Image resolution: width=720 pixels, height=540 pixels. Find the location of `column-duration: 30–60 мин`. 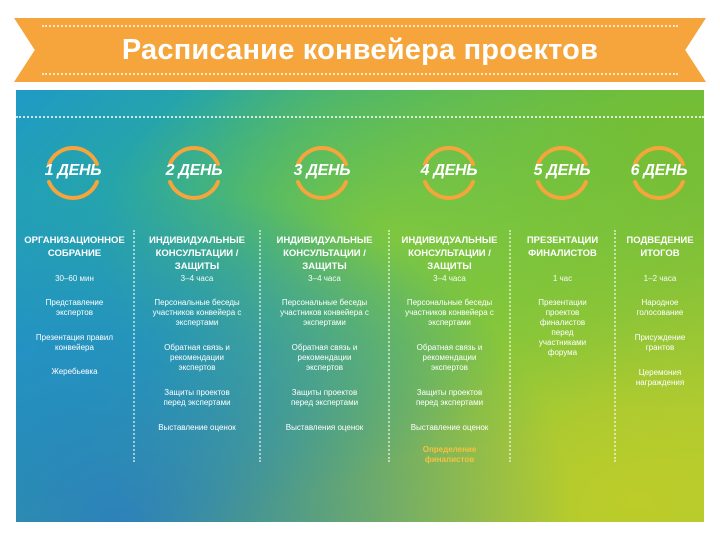

column-duration: 30–60 мин is located at coordinates (74, 278).